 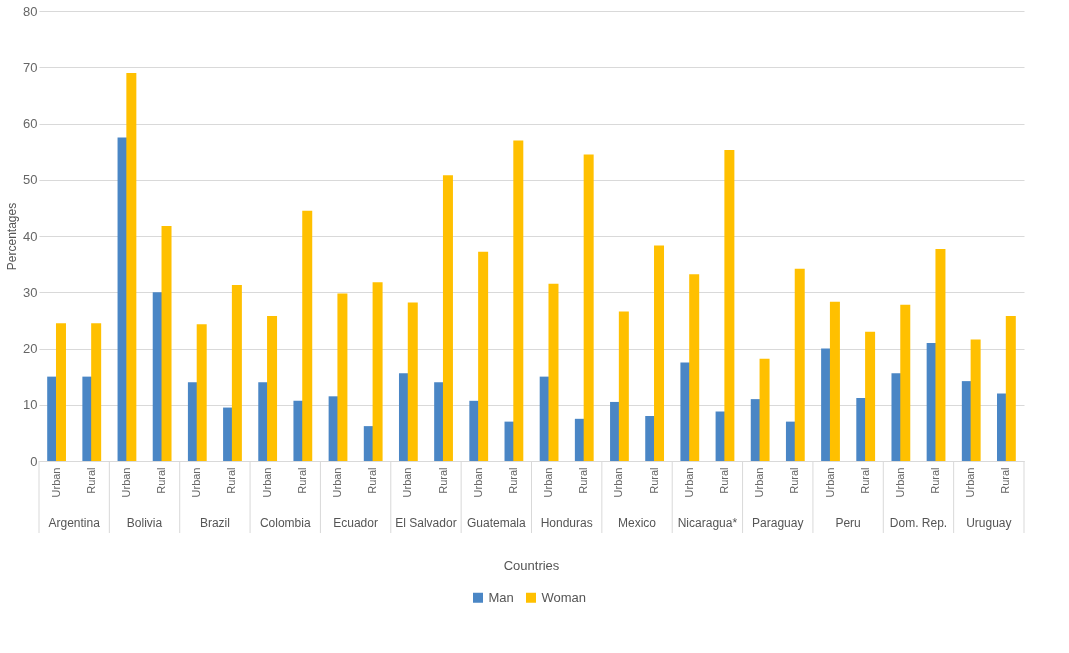 What do you see at coordinates (848, 523) in the screenshot?
I see `text: Peru` at bounding box center [848, 523].